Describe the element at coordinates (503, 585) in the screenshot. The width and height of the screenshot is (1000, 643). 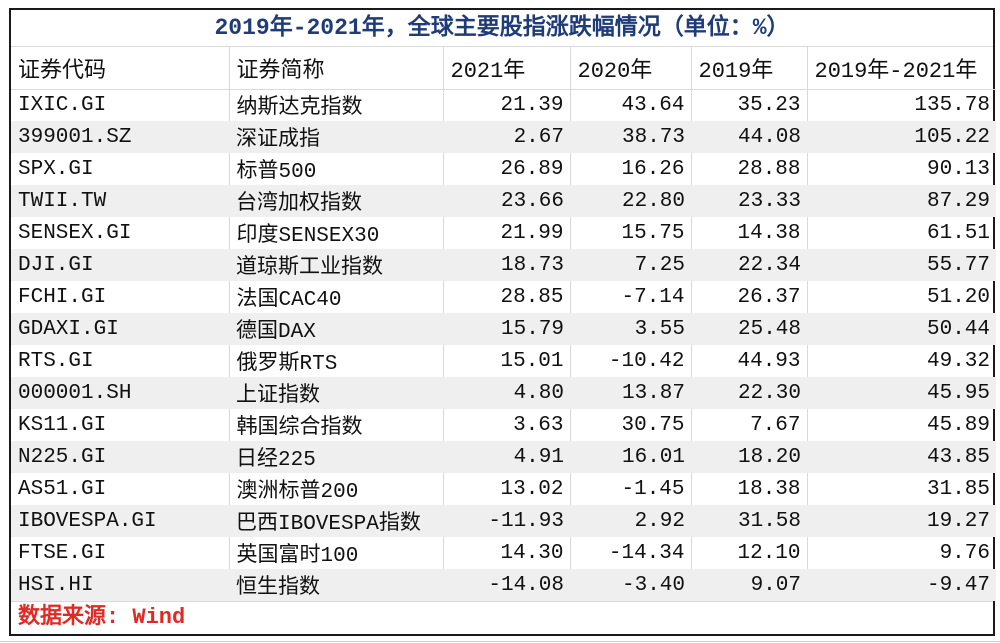
I see `table-row: HSI.HI 恒生指数 -14.08 -3.40 9.07 -9.47` at that location.